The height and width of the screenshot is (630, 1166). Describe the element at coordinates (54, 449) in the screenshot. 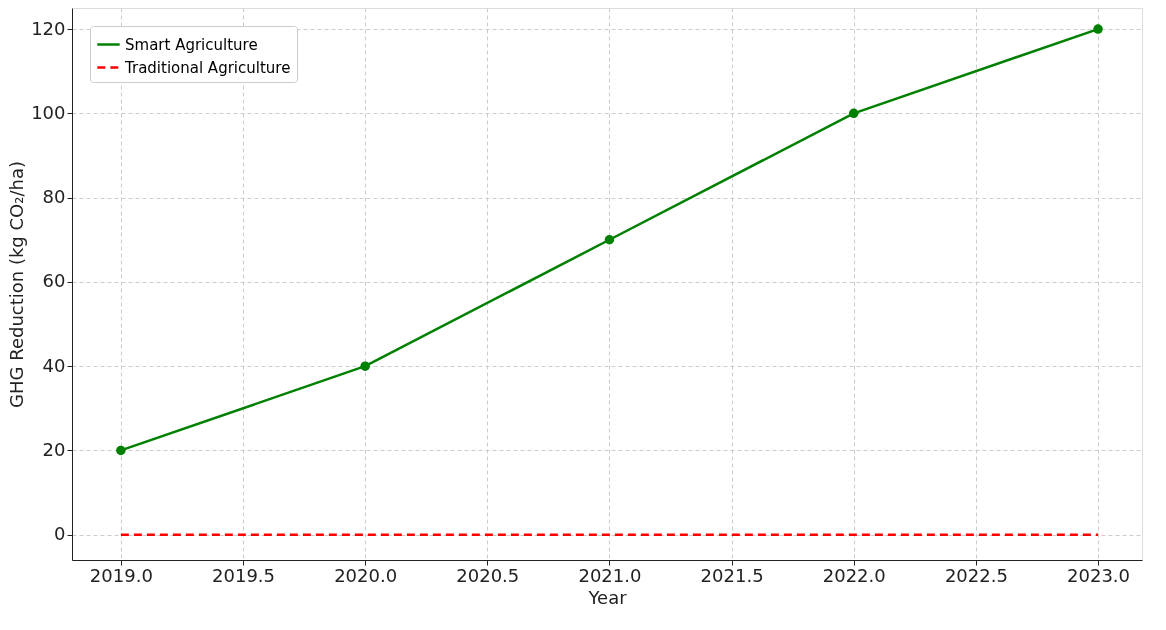

I see `y-tick-label: 20` at that location.